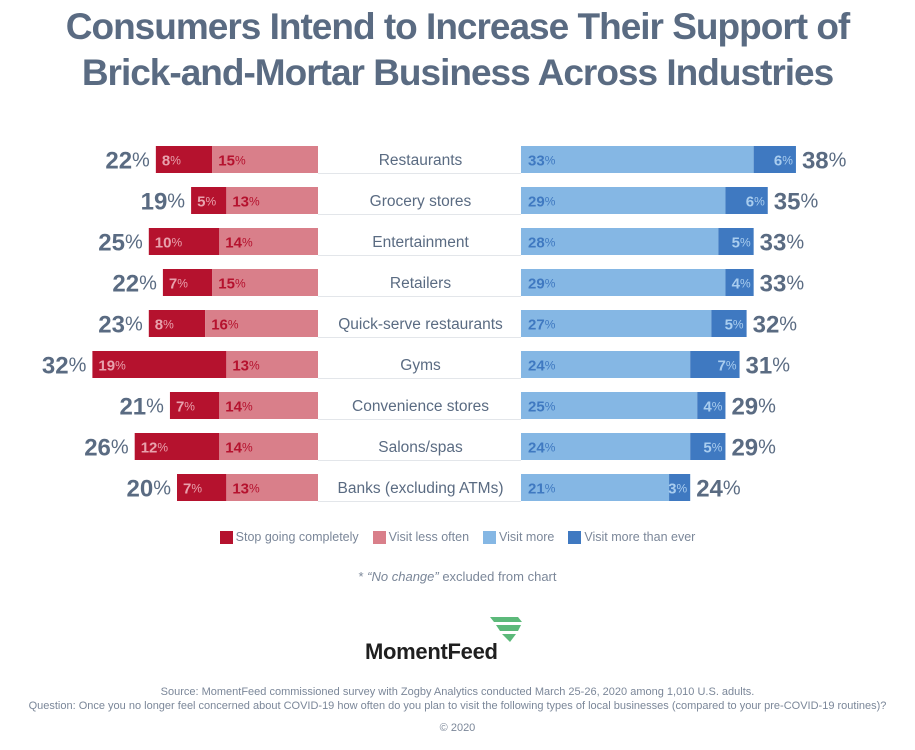 This screenshot has width=915, height=750. I want to click on label-stop-going-salons-spas: 12%, so click(155, 447).